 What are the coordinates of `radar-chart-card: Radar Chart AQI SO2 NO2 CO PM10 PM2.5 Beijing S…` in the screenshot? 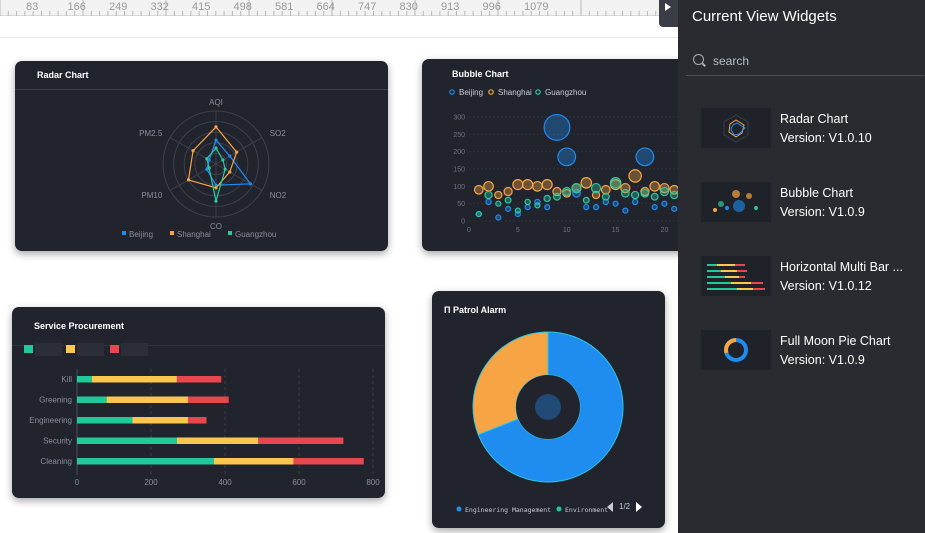 It's located at (201, 156).